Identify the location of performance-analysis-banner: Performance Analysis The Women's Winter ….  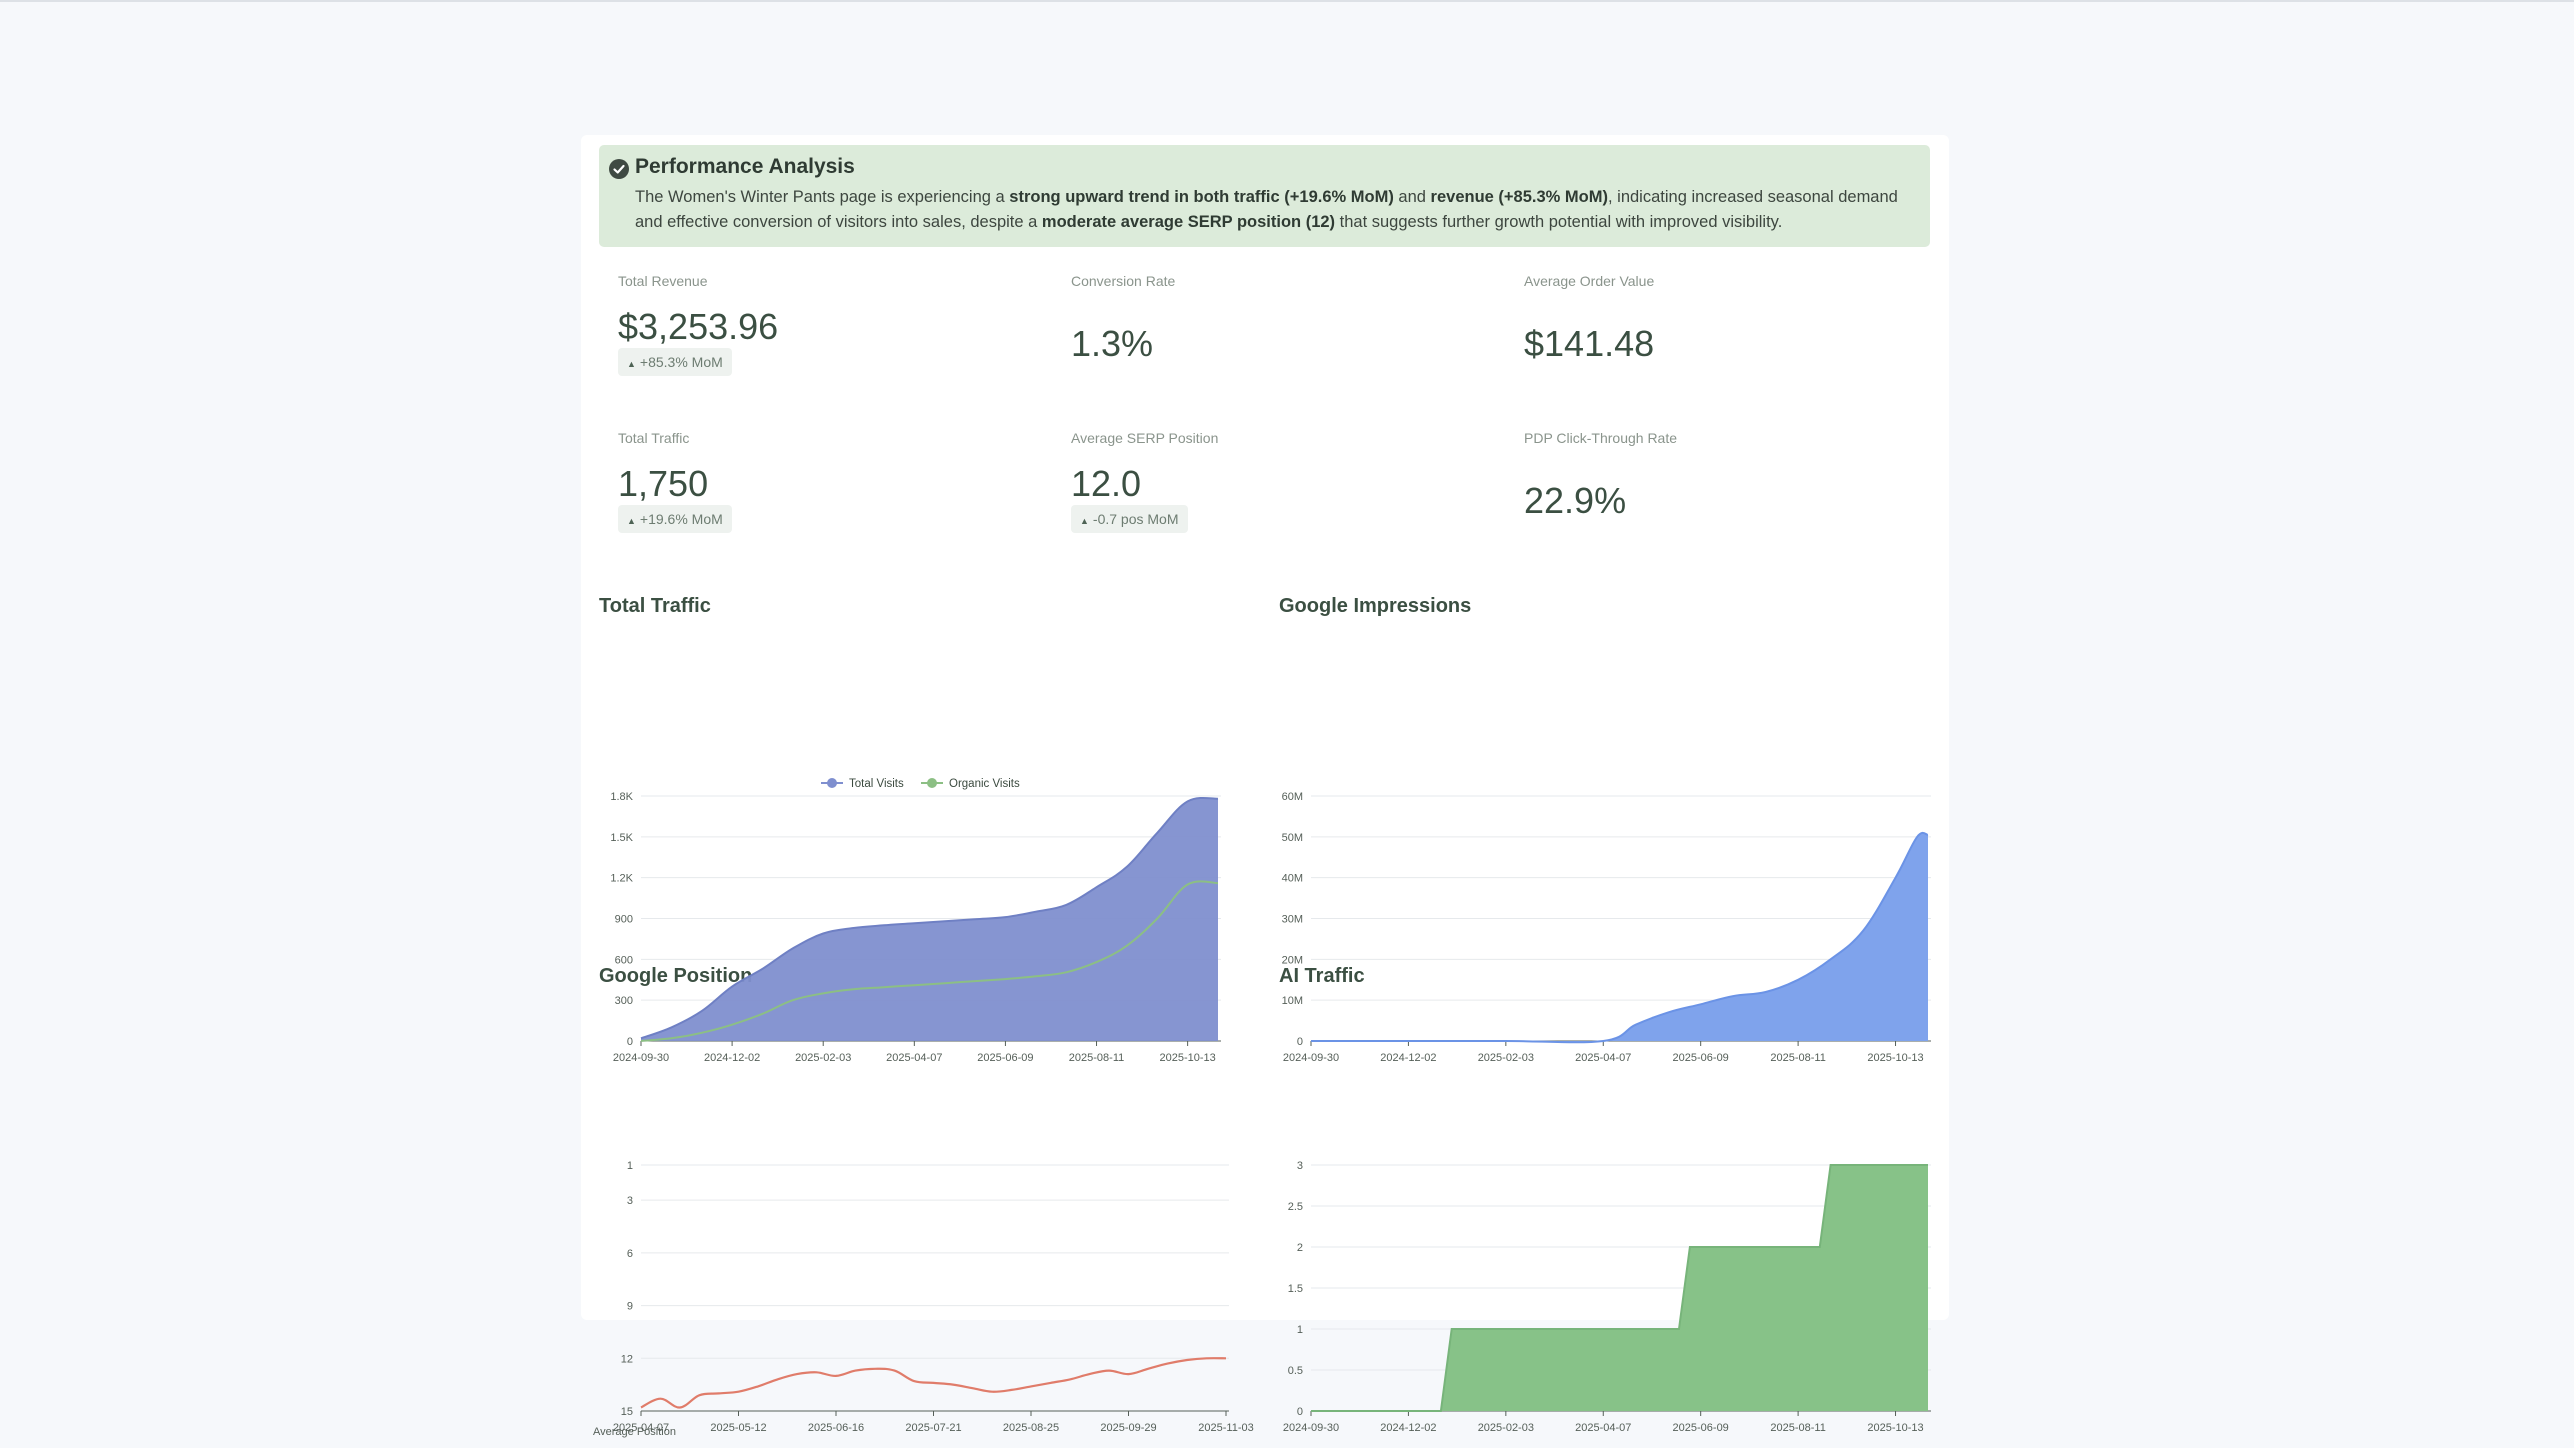
(1264, 196).